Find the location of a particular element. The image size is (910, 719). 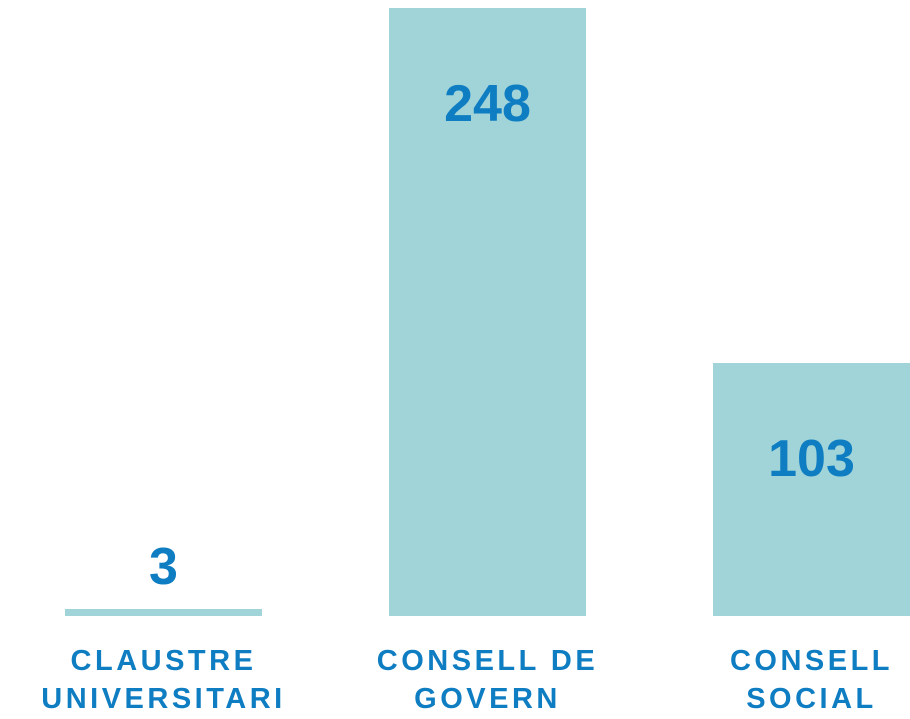

value-label: 103 is located at coordinates (811, 459).